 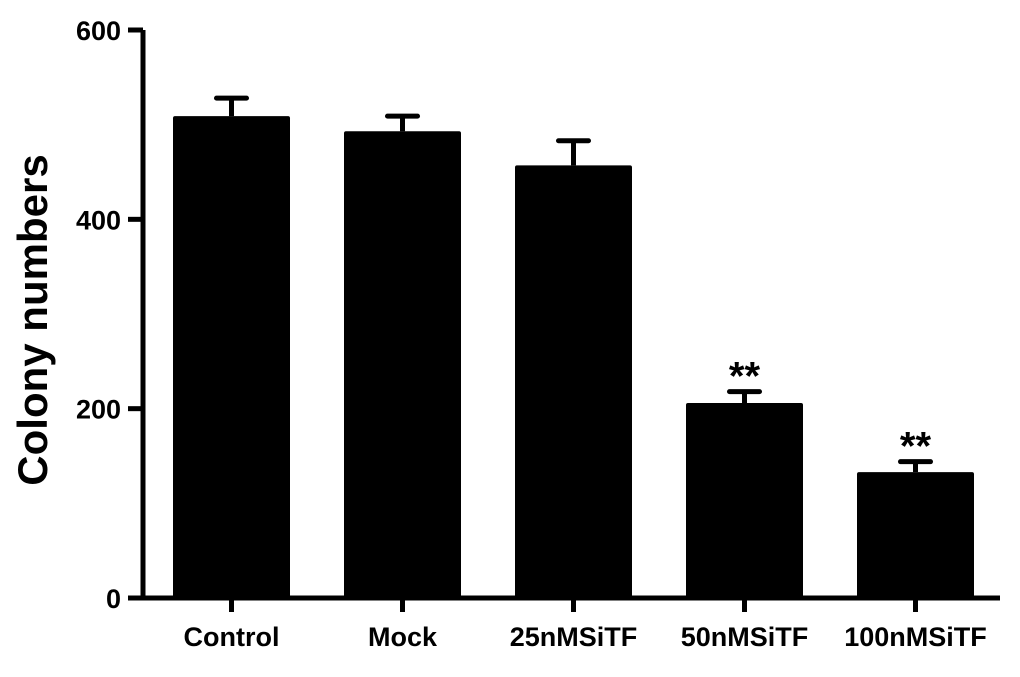 I want to click on y-tick-label: 0, so click(x=113, y=599).